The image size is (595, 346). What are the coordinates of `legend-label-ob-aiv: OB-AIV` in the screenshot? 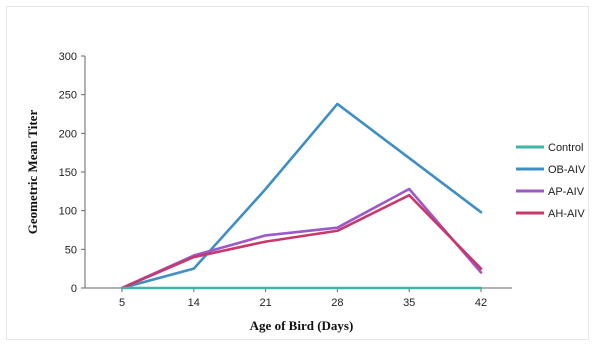 It's located at (567, 170).